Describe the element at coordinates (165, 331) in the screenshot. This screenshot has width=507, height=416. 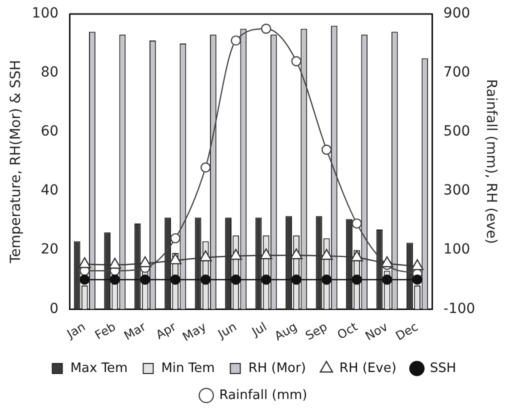
I see `x-tick-label: Apr` at that location.